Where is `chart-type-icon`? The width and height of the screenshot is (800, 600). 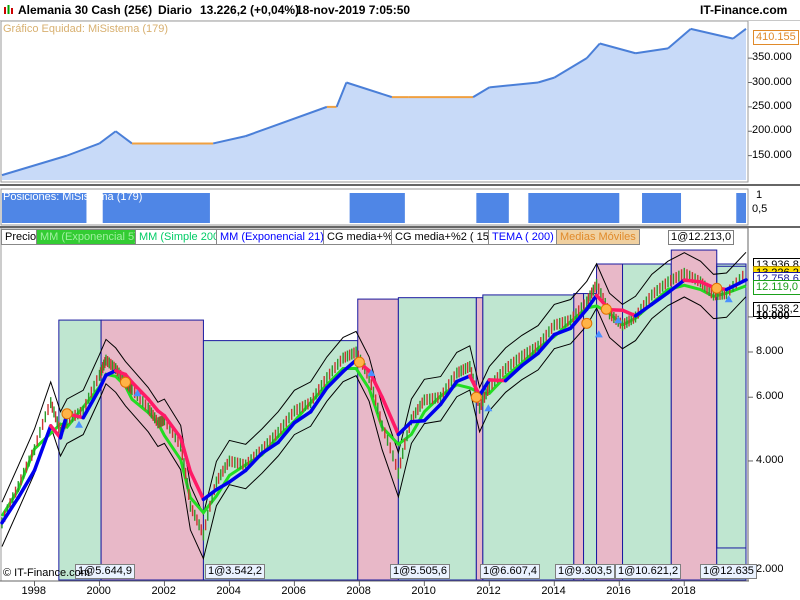
chart-type-icon is located at coordinates (8, 9).